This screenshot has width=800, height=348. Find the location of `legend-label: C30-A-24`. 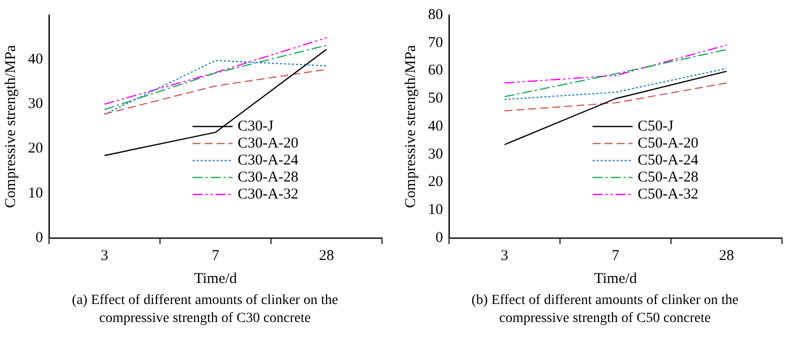

legend-label: C30-A-24 is located at coordinates (268, 160).